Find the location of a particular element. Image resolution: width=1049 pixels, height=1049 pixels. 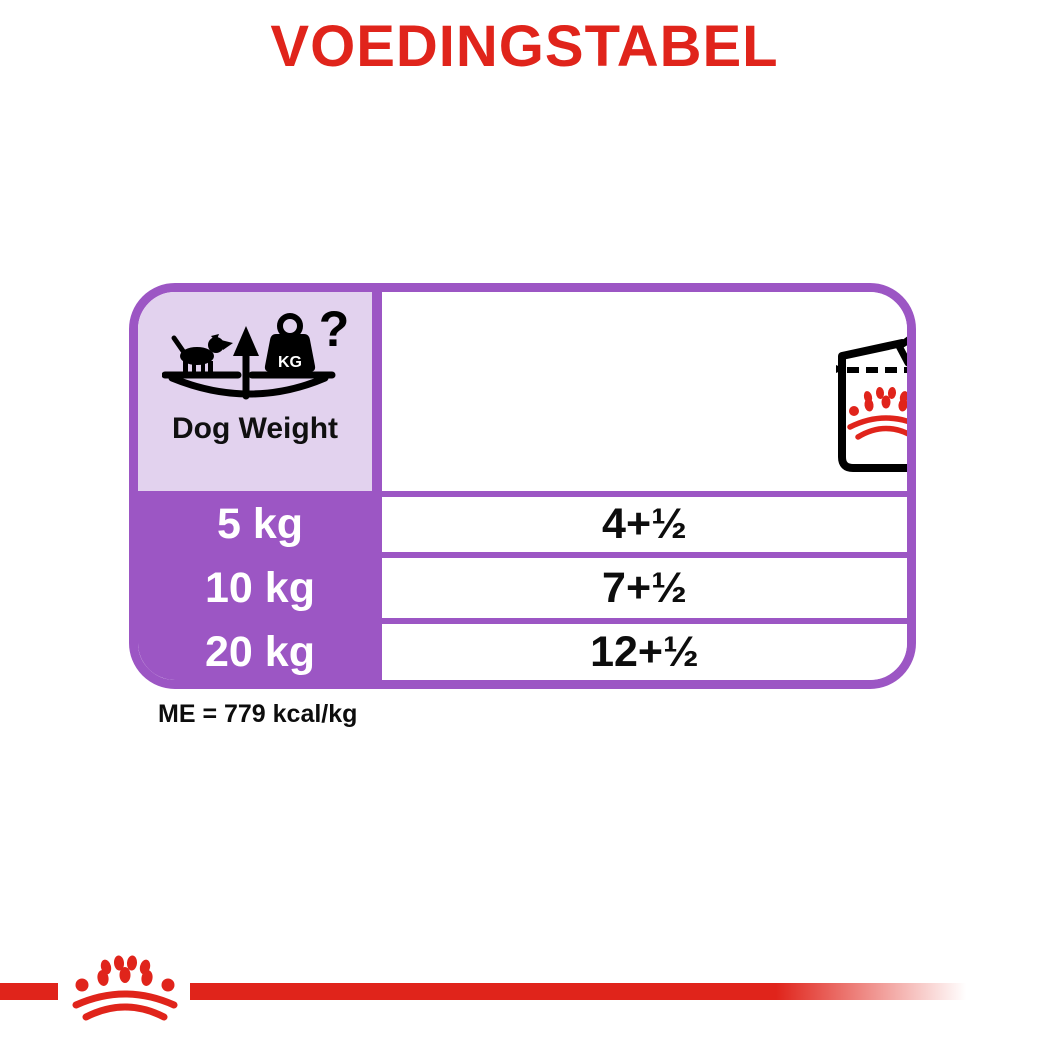

weight-cell: 20 kg is located at coordinates (260, 651).